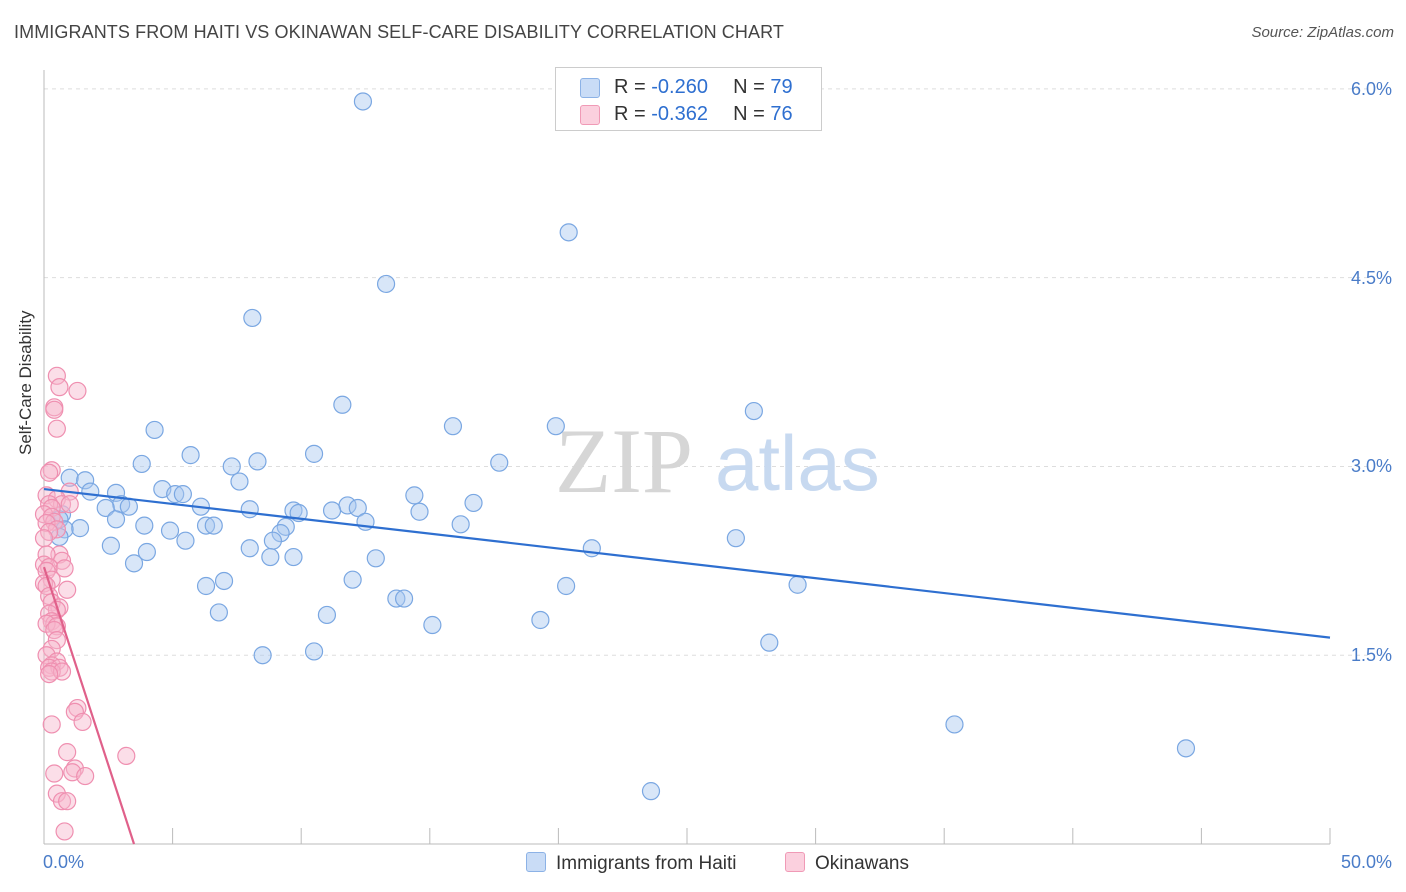 This screenshot has width=1406, height=892. Describe the element at coordinates (1322, 32) in the screenshot. I see `source-credit: Source: ZipAtlas.com` at that location.